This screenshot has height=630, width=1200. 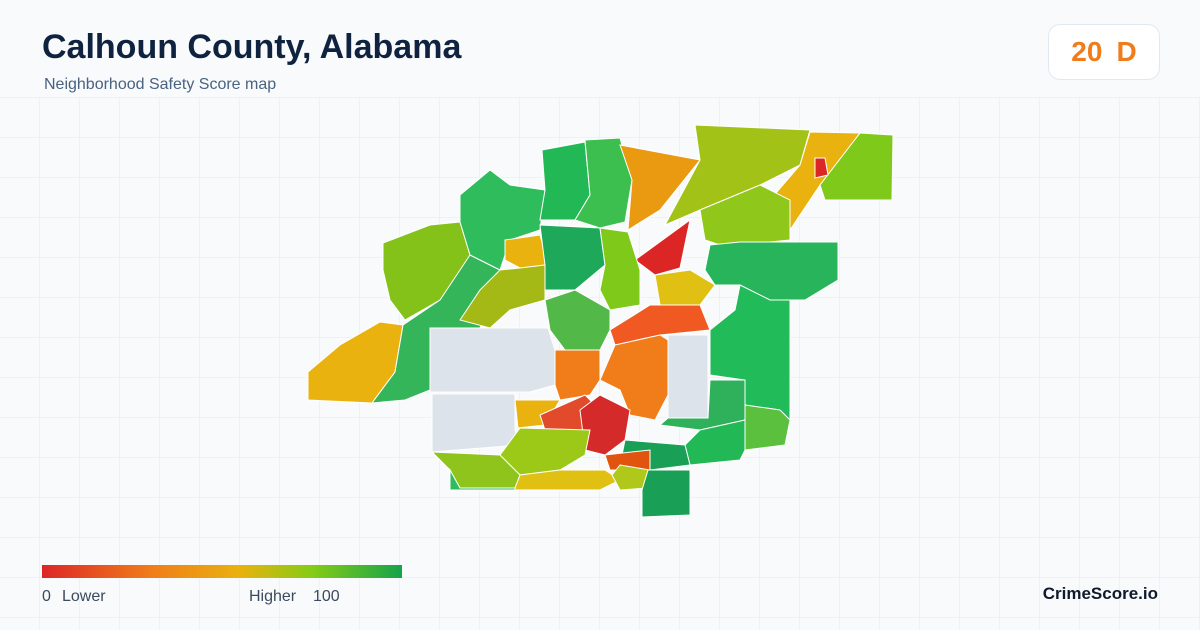 What do you see at coordinates (160, 84) in the screenshot?
I see `subtitle: Neighborhood Safety Score map` at bounding box center [160, 84].